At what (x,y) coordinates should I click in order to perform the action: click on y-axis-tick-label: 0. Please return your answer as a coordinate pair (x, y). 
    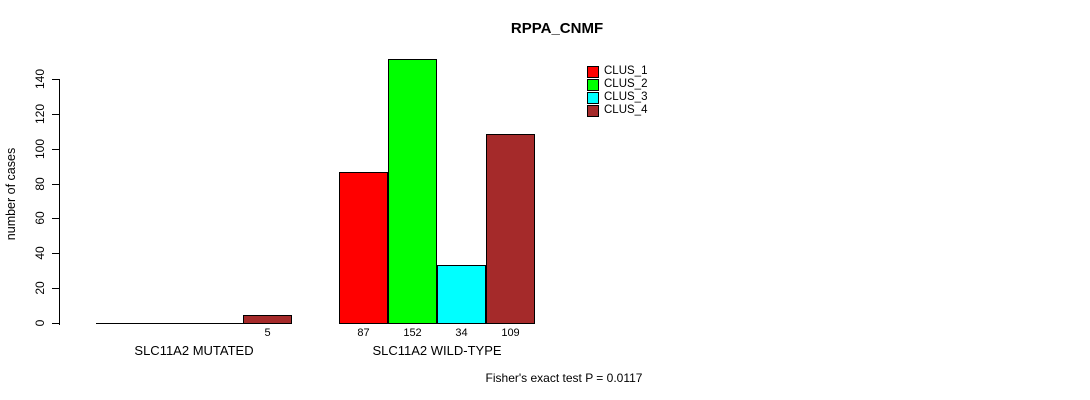
    Looking at the image, I should click on (40, 323).